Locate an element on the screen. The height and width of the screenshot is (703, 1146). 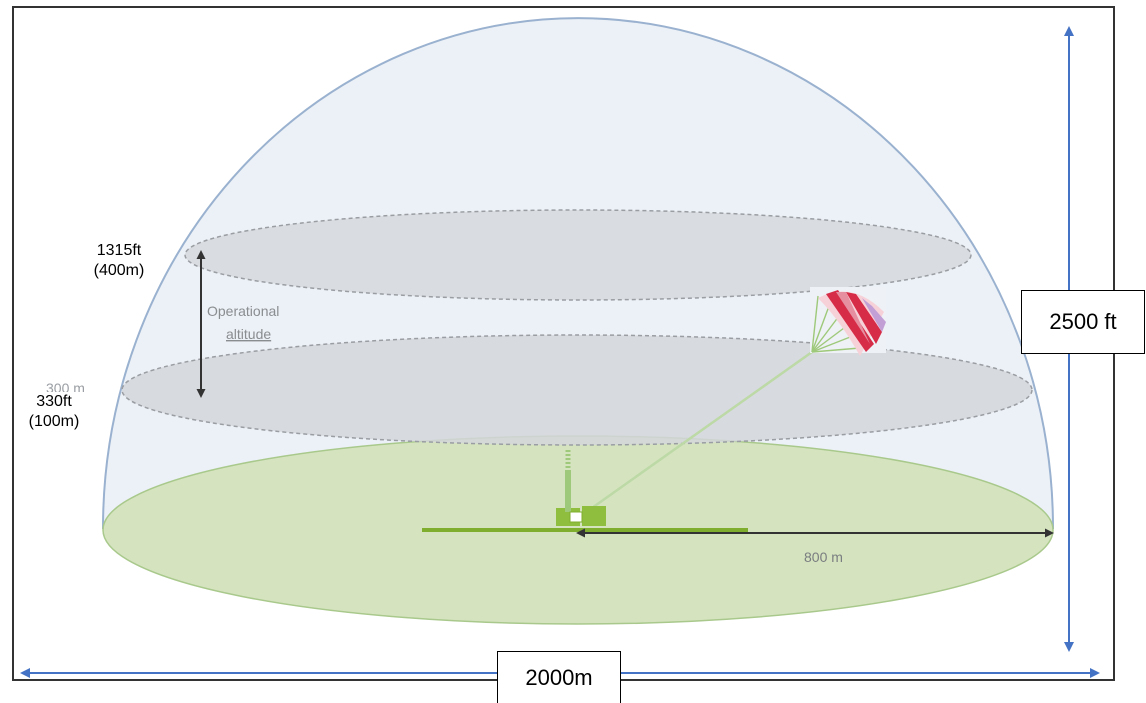
width-label-box: 2000m is located at coordinates (559, 677).